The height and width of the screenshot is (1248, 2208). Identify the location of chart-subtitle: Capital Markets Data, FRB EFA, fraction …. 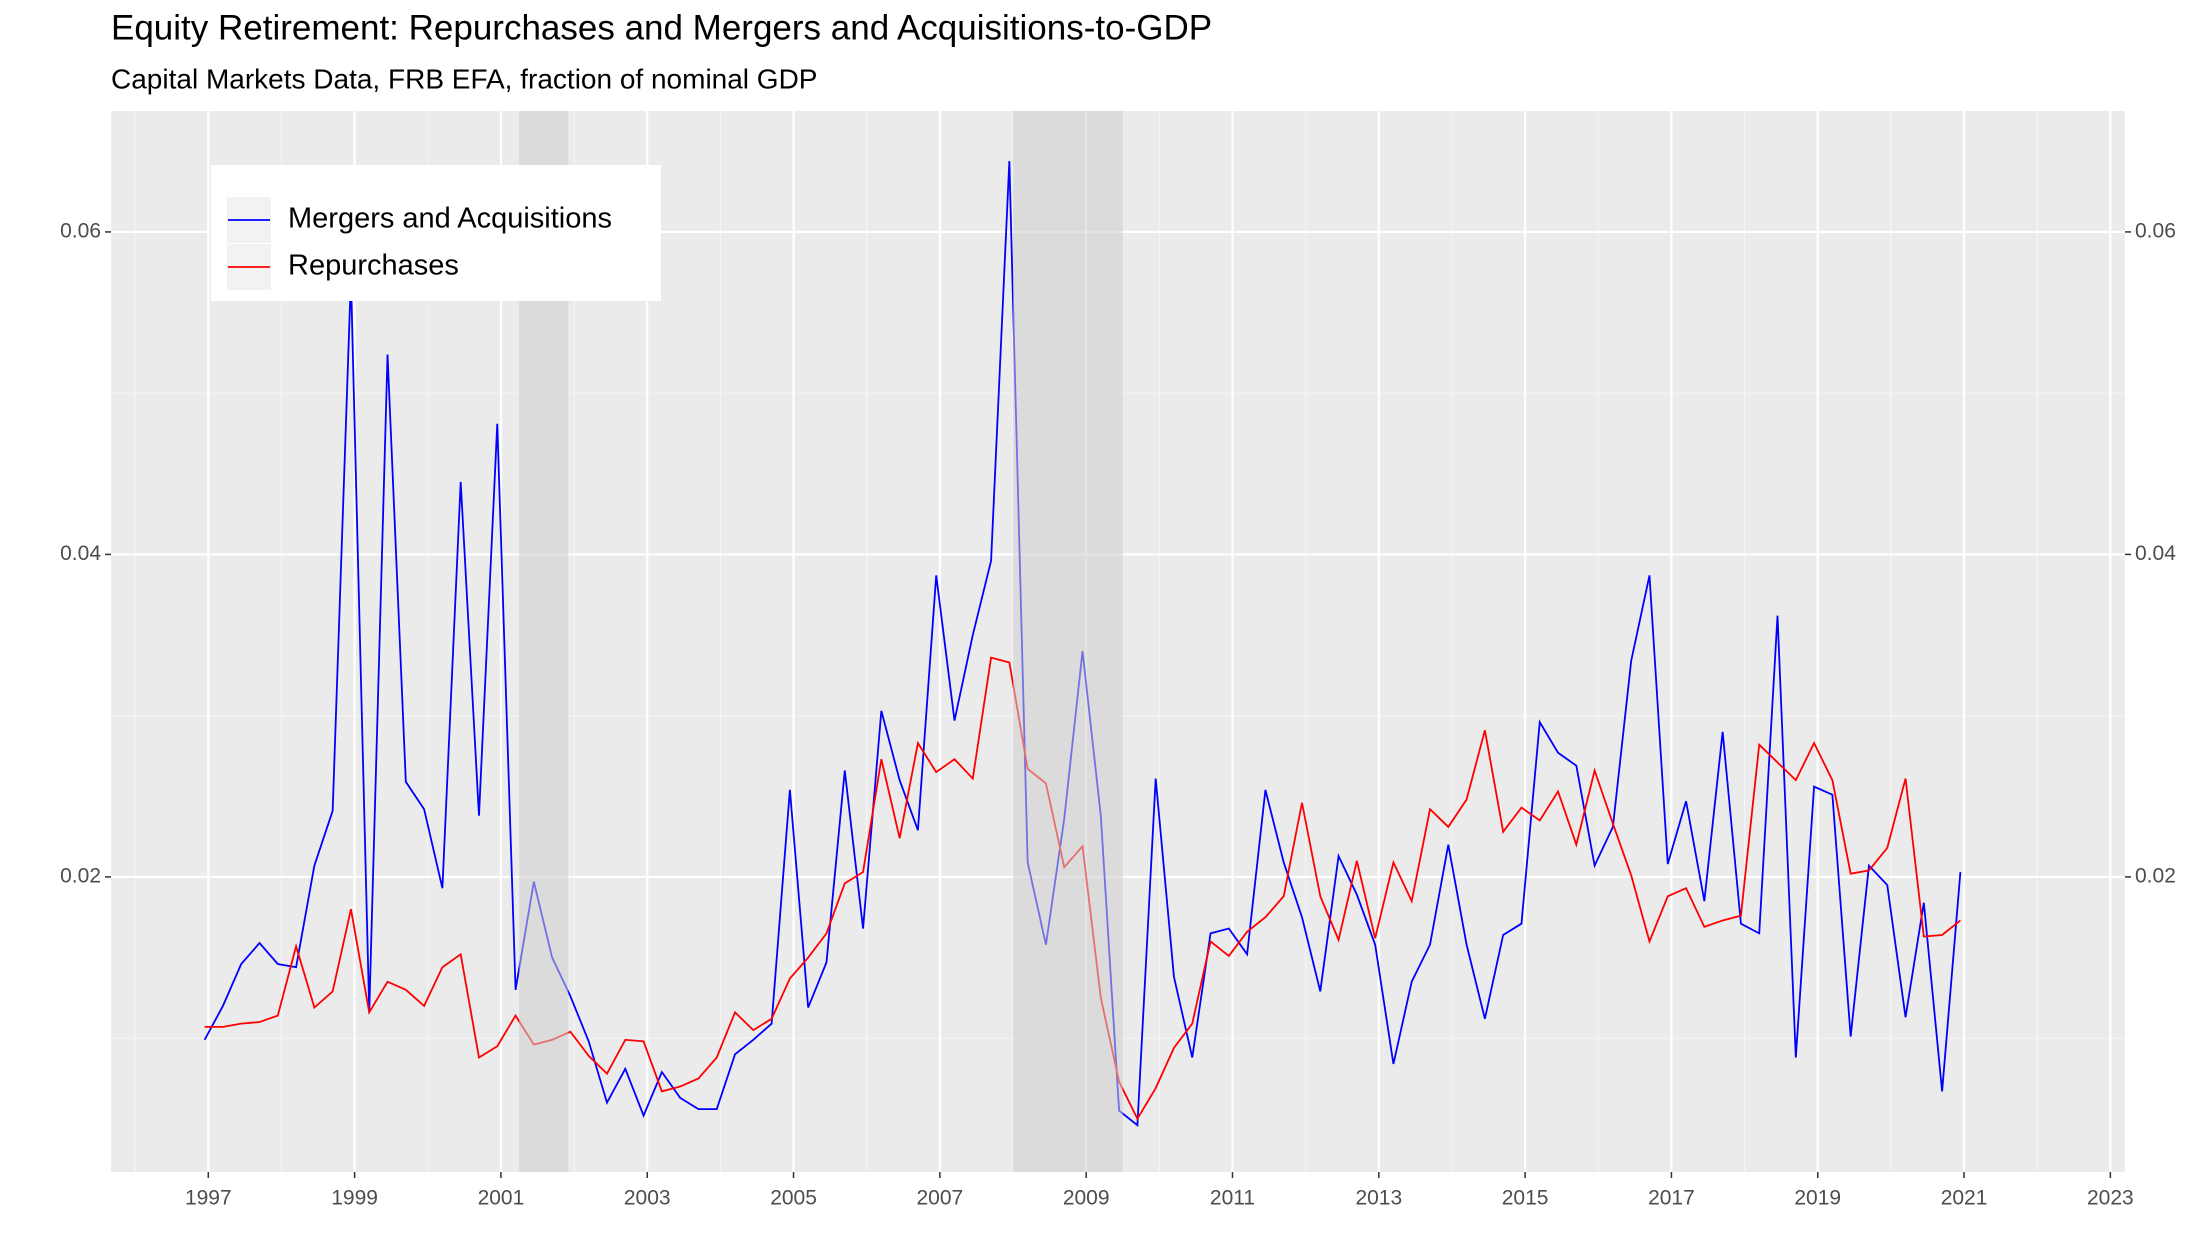
(464, 78).